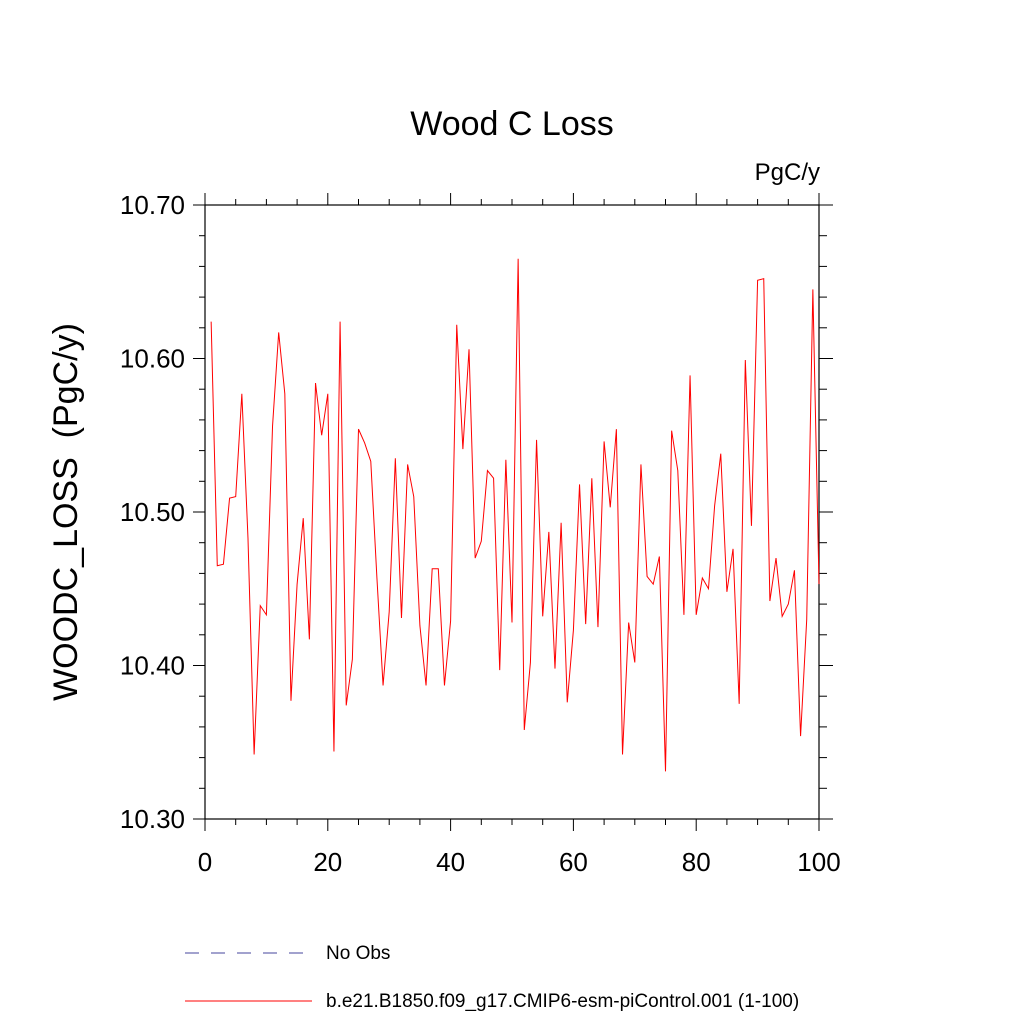  What do you see at coordinates (787, 172) in the screenshot?
I see `units-label: PgC/y` at bounding box center [787, 172].